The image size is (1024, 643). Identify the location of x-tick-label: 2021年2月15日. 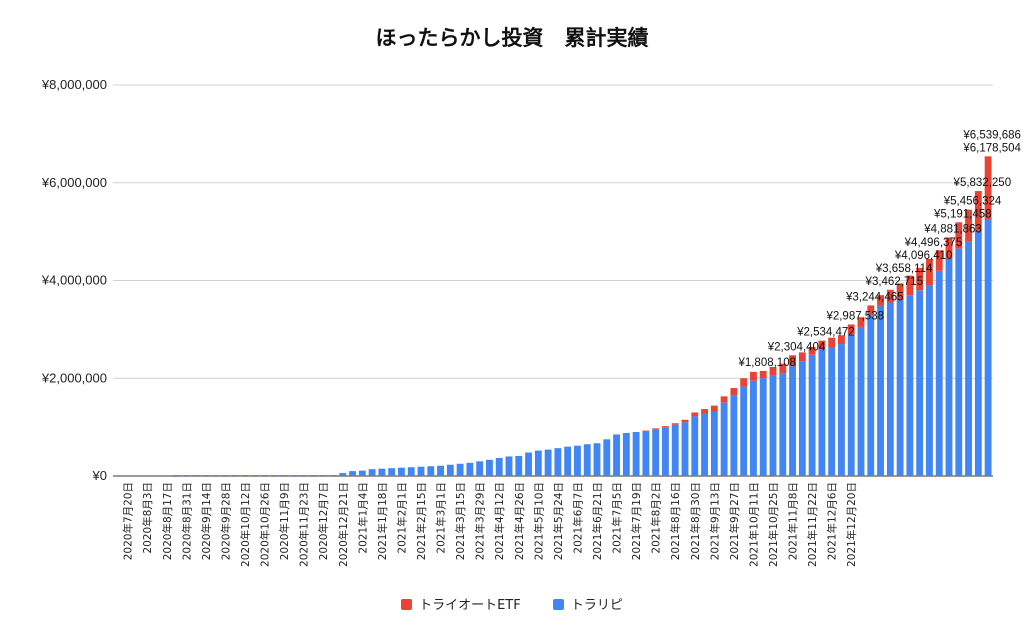
(421, 521).